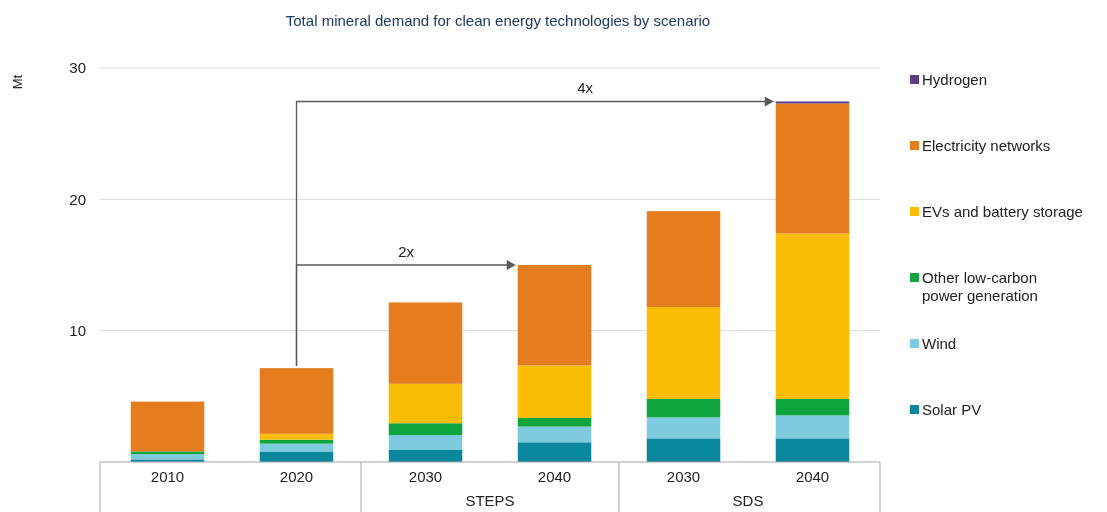 This screenshot has height=512, width=1107. I want to click on legend-label: Wind, so click(939, 344).